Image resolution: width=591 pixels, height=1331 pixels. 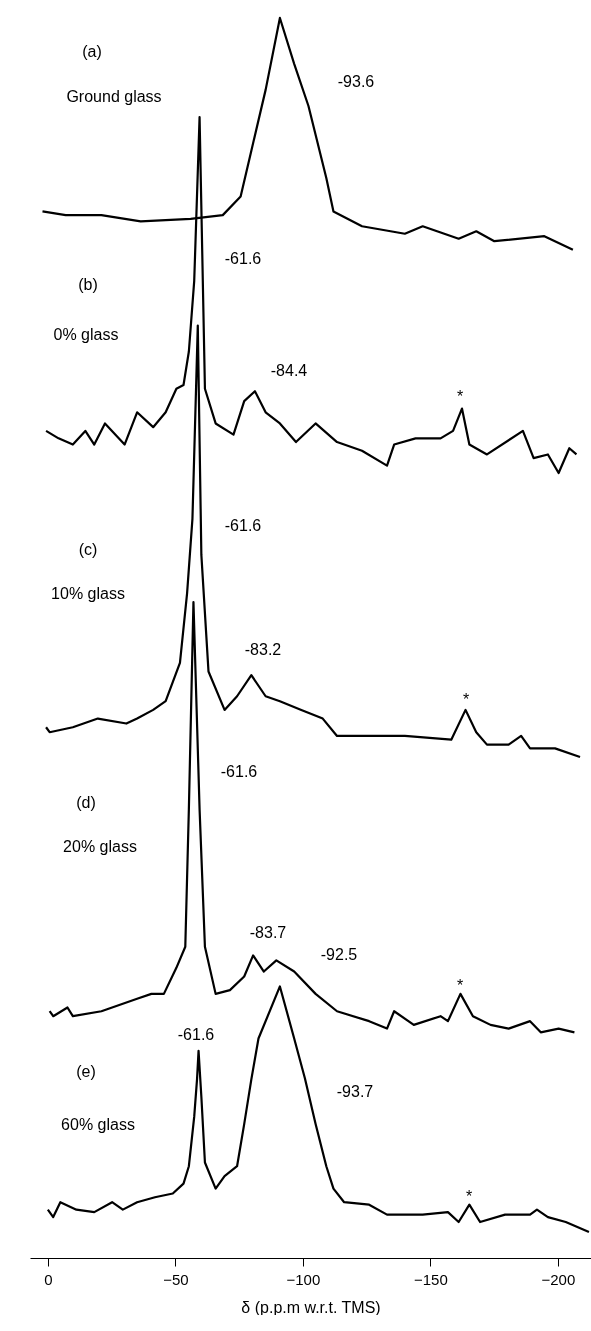 What do you see at coordinates (303, 1279) in the screenshot?
I see `x-tick-label: −100` at bounding box center [303, 1279].